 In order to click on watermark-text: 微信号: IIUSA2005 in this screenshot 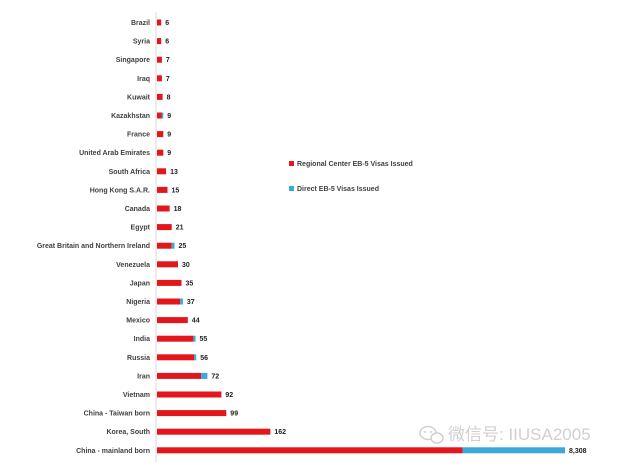, I will do `click(519, 434)`.